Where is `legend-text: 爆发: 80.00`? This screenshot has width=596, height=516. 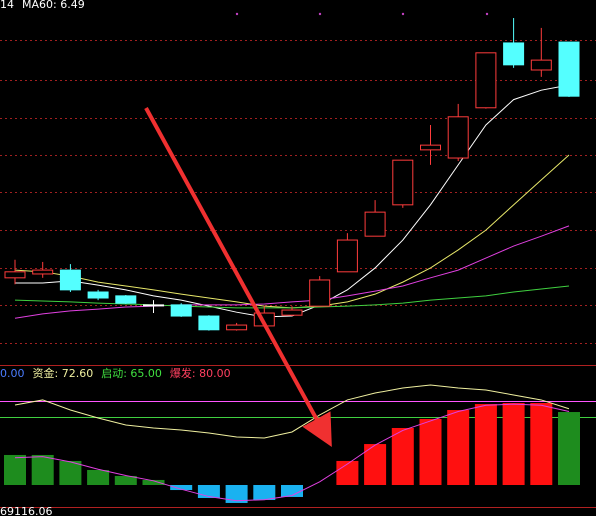 legend-text: 爆发: 80.00 is located at coordinates (200, 373).